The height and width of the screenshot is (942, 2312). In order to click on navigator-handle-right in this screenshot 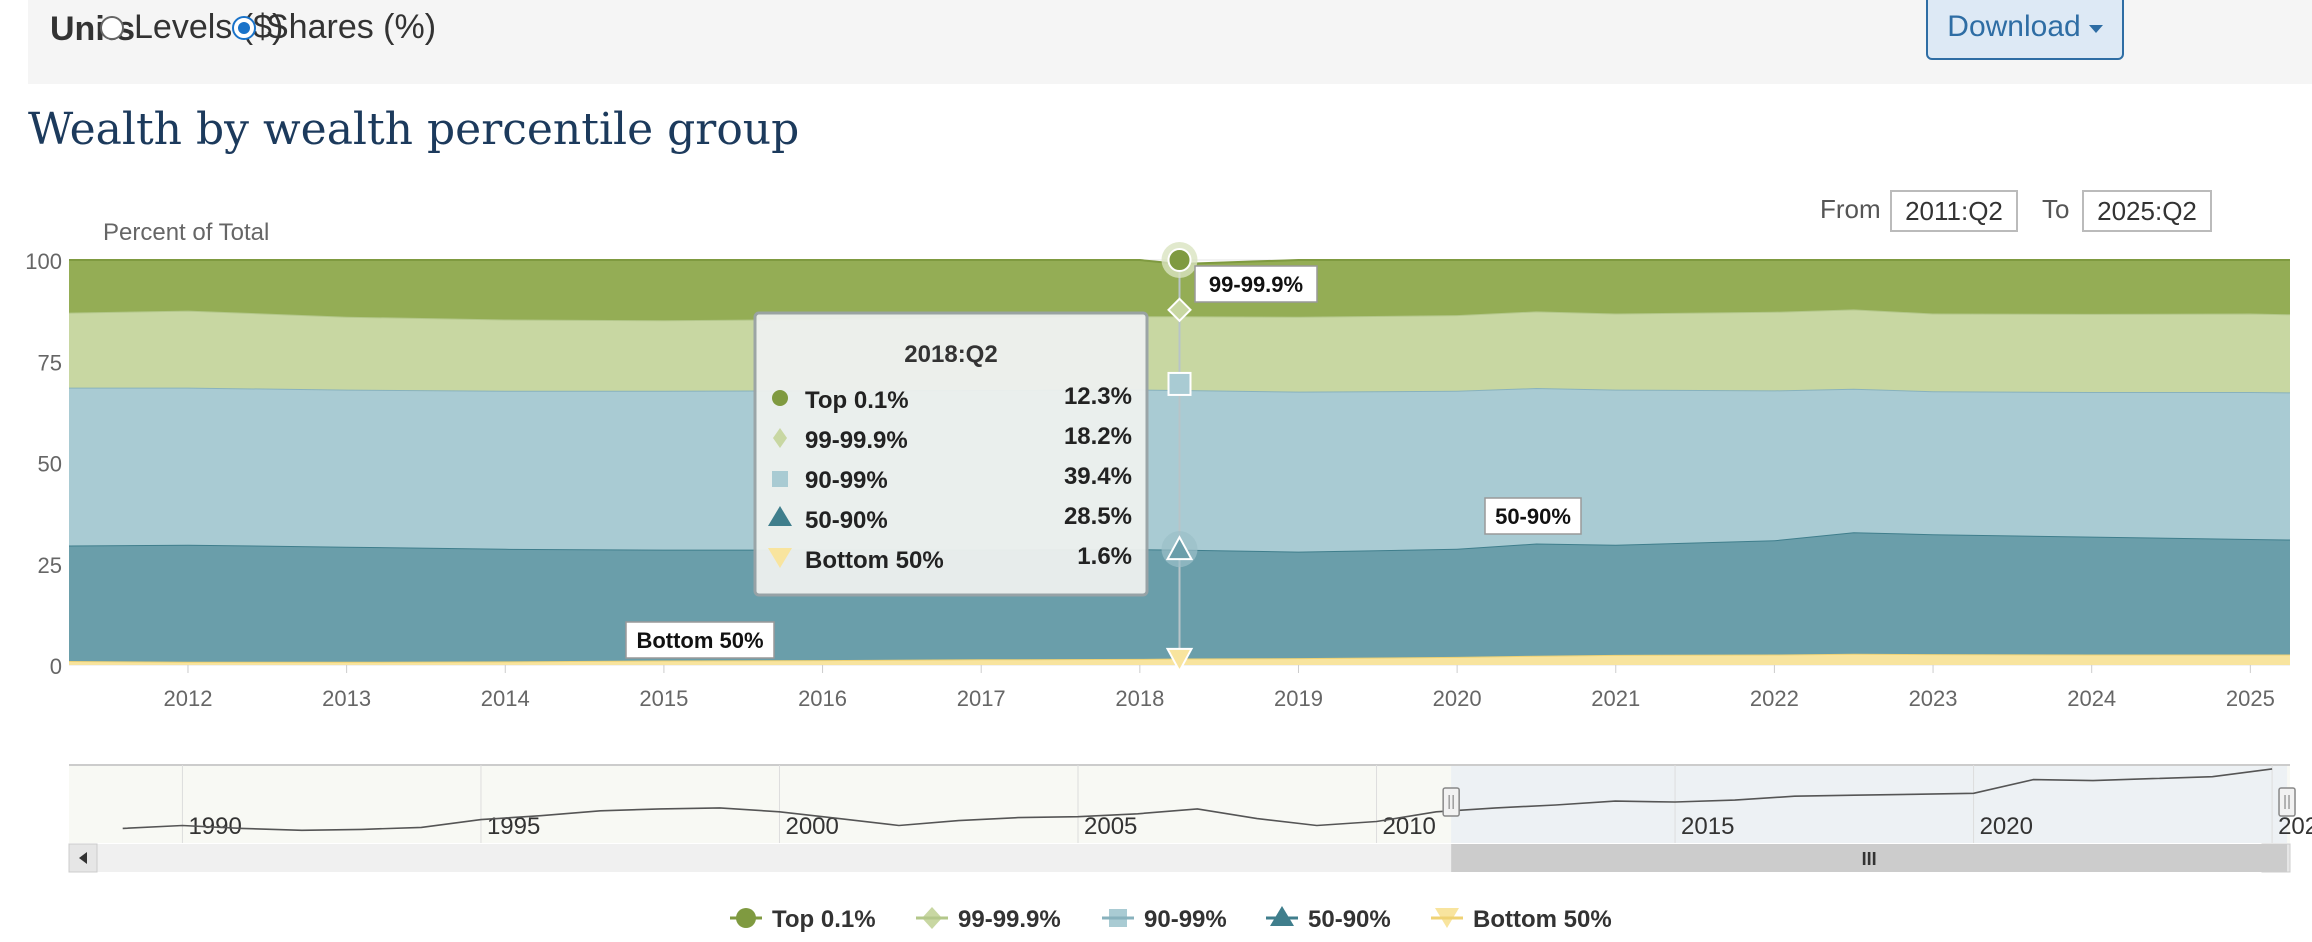, I will do `click(2287, 802)`.